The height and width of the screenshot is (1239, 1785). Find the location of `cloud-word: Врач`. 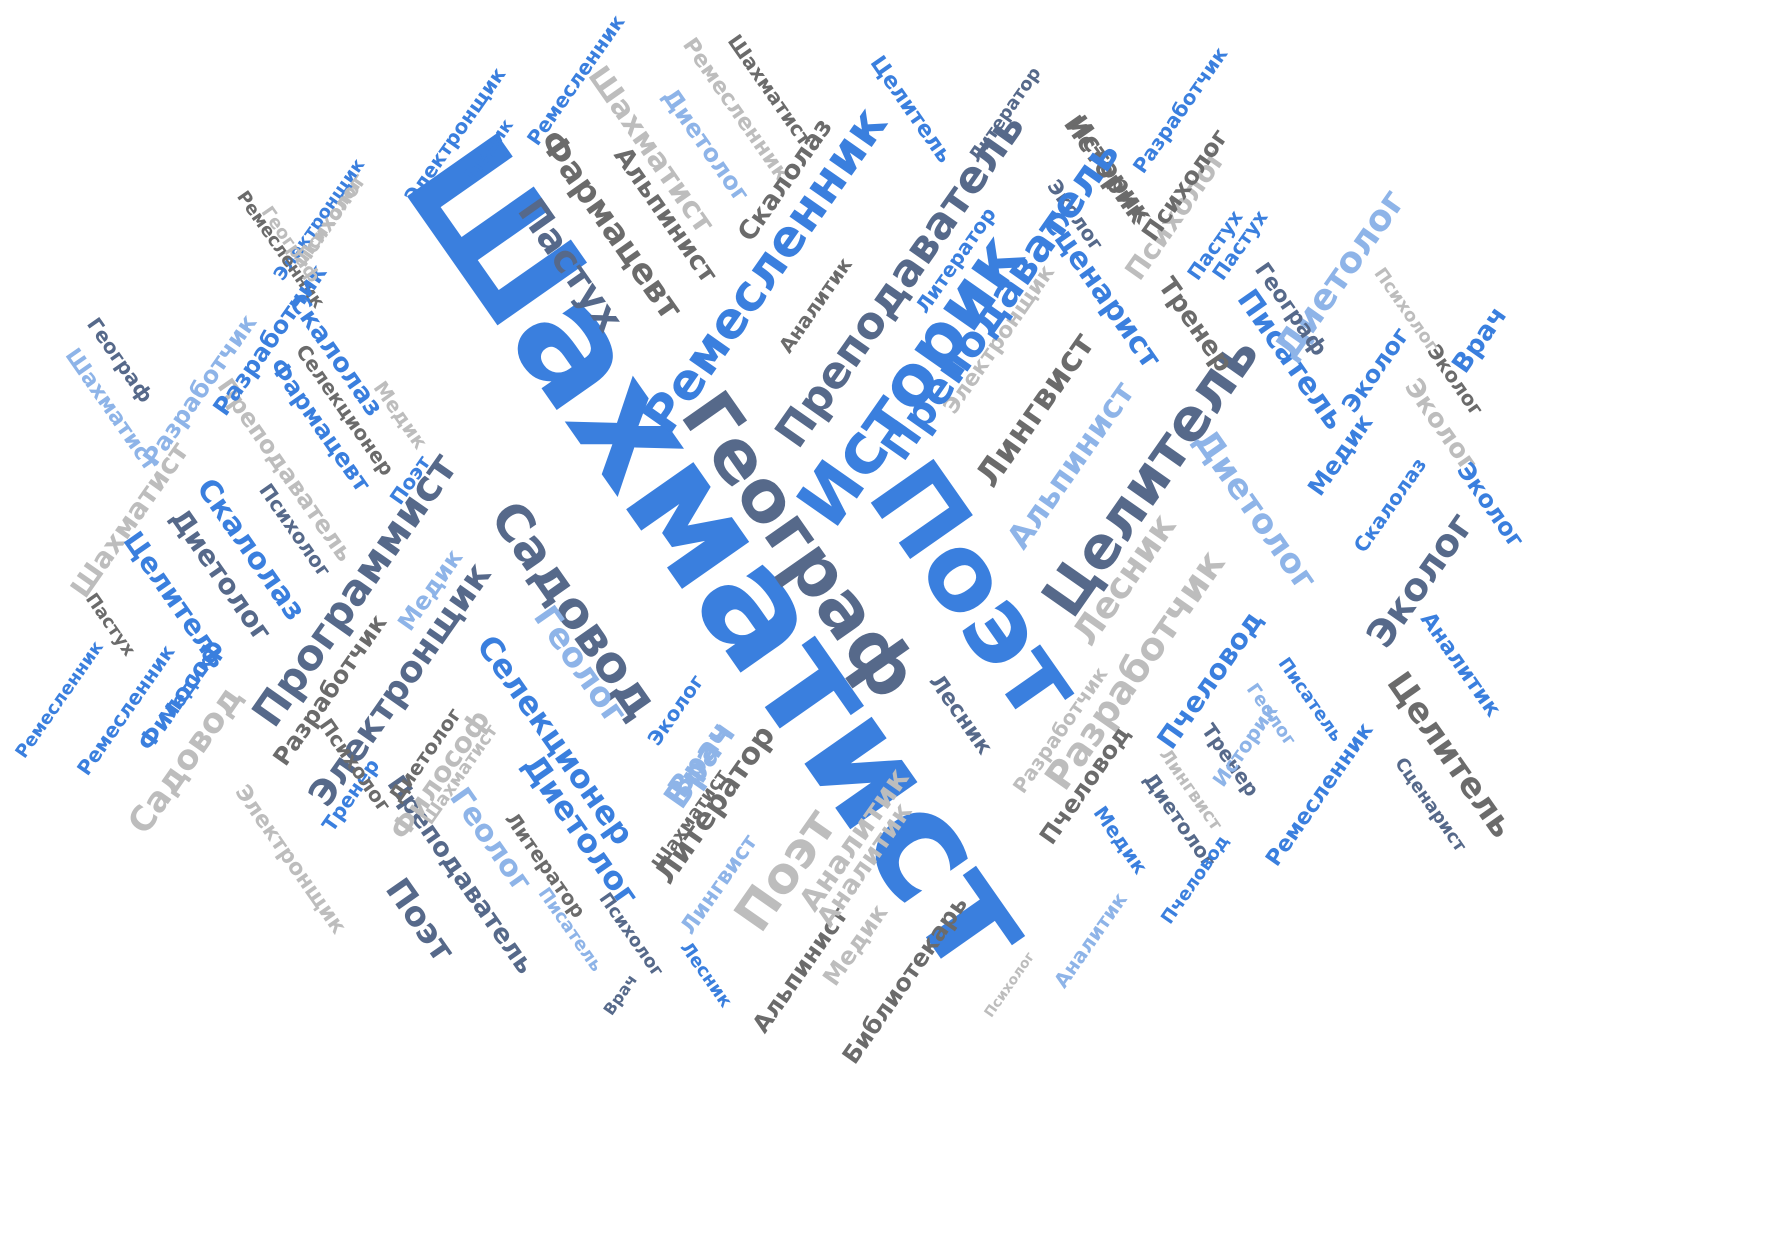

cloud-word: Врач is located at coordinates (619, 994).